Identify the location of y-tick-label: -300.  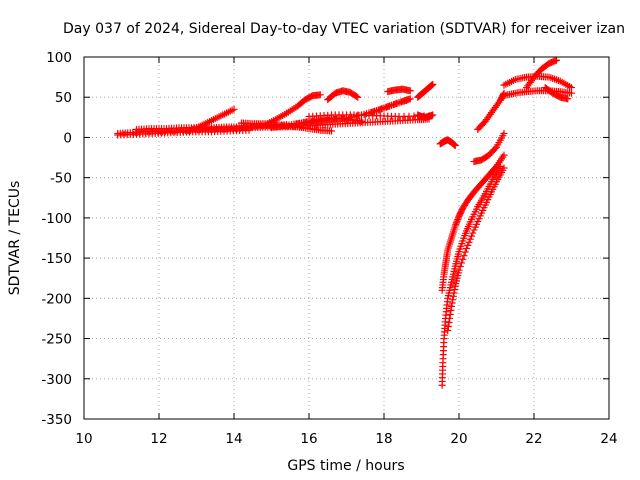
(56, 380).